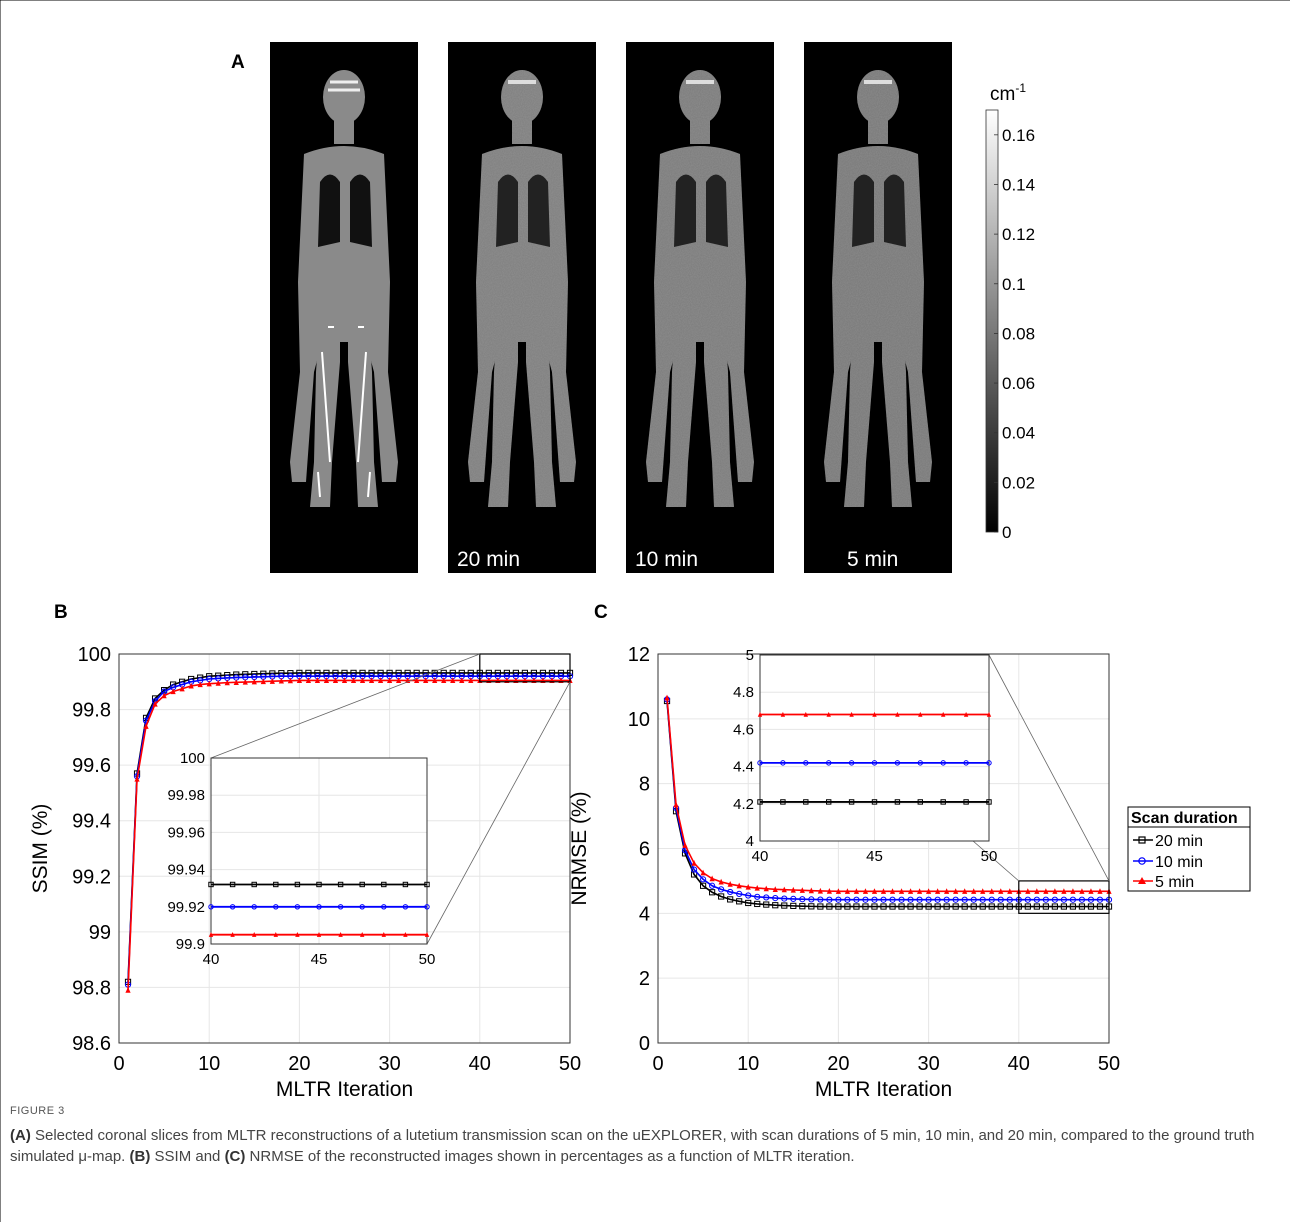 The image size is (1290, 1222). What do you see at coordinates (61, 612) in the screenshot?
I see `panel-letter-b: B` at bounding box center [61, 612].